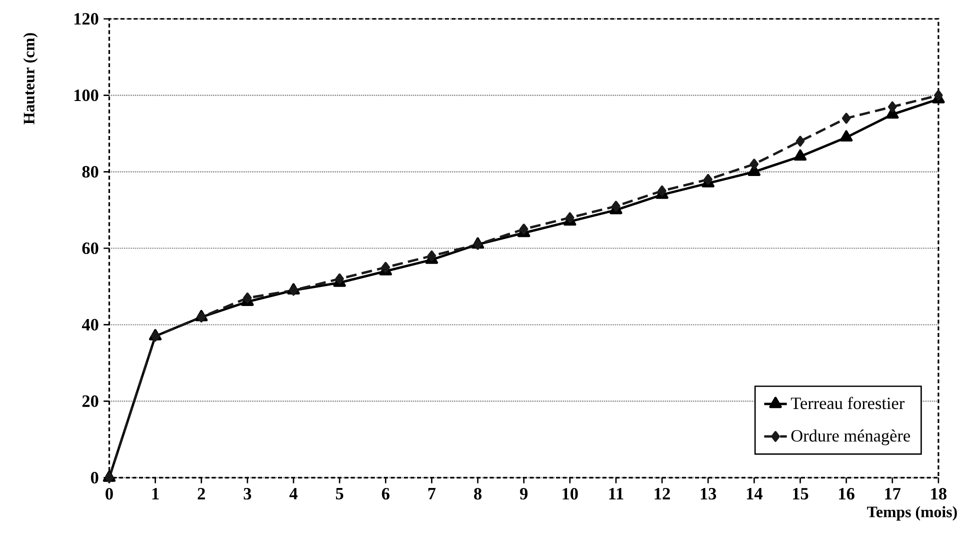  Describe the element at coordinates (432, 494) in the screenshot. I see `x-tick-label: 7` at that location.